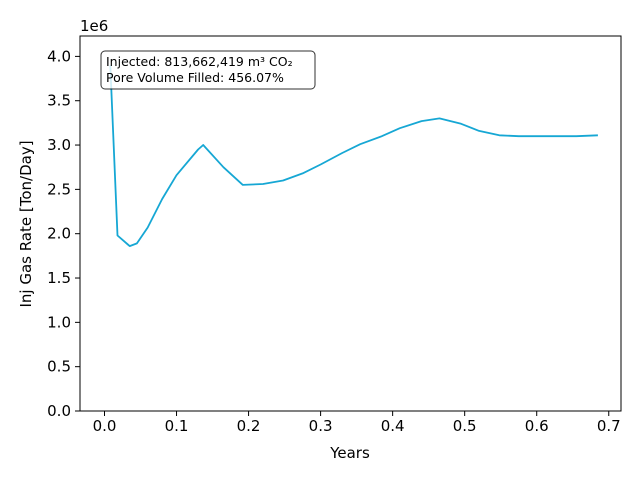 The image size is (640, 480). What do you see at coordinates (321, 426) in the screenshot?
I see `x-tick-label: 0.3` at bounding box center [321, 426].